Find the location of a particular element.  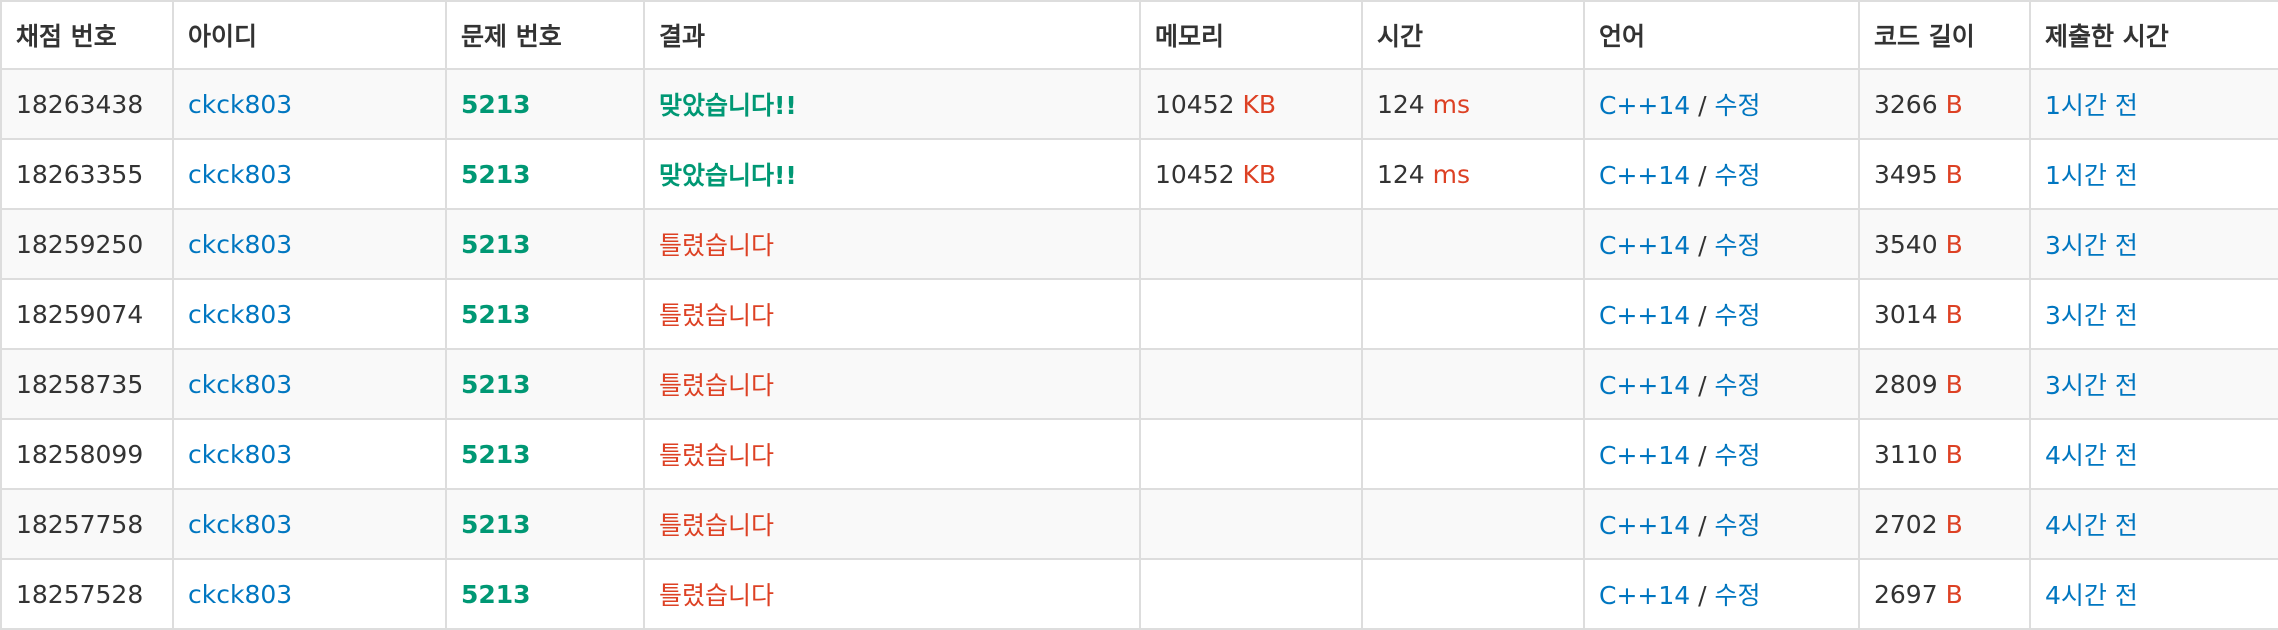

submission-id-cell: 18258099 is located at coordinates (87, 454).